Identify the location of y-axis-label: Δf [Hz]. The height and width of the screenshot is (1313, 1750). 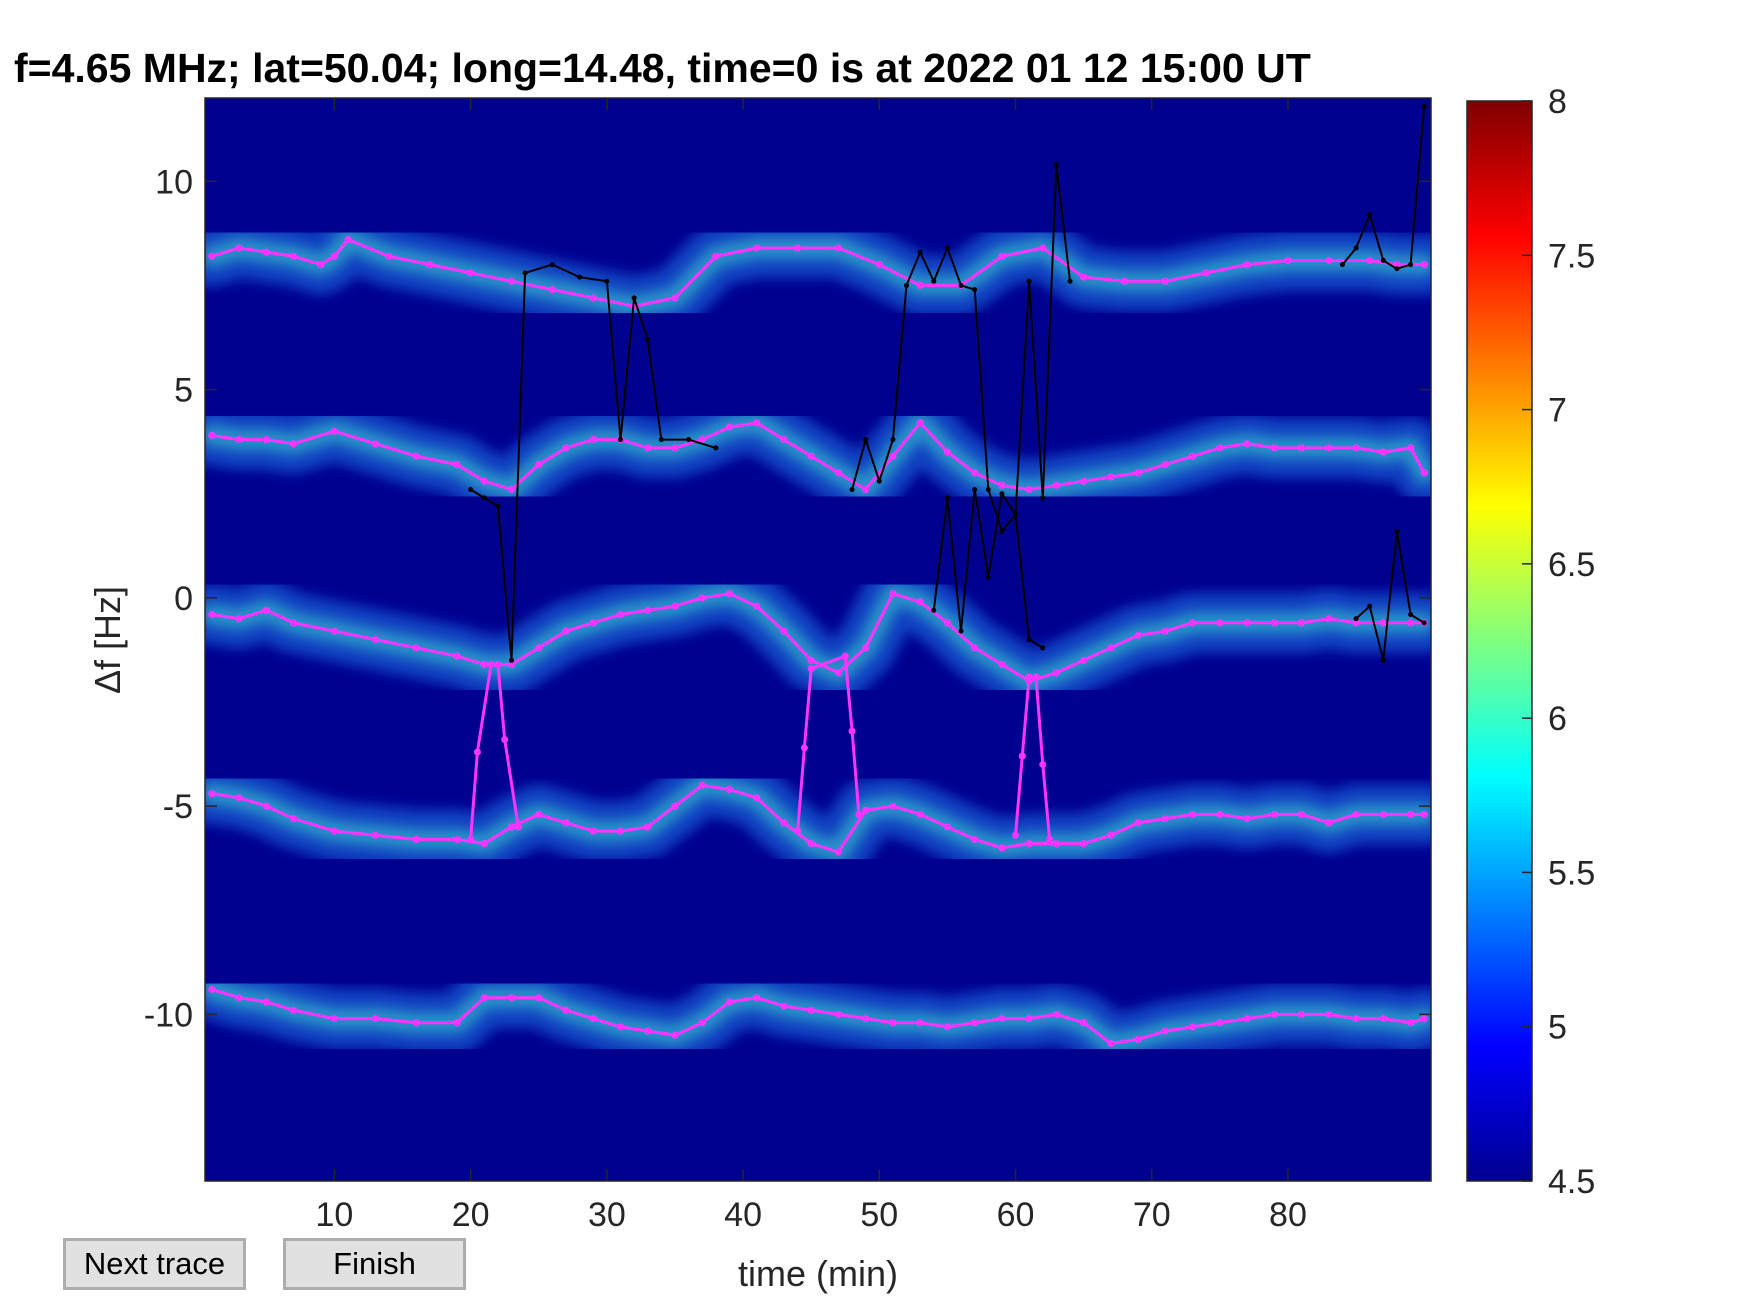
(107, 640).